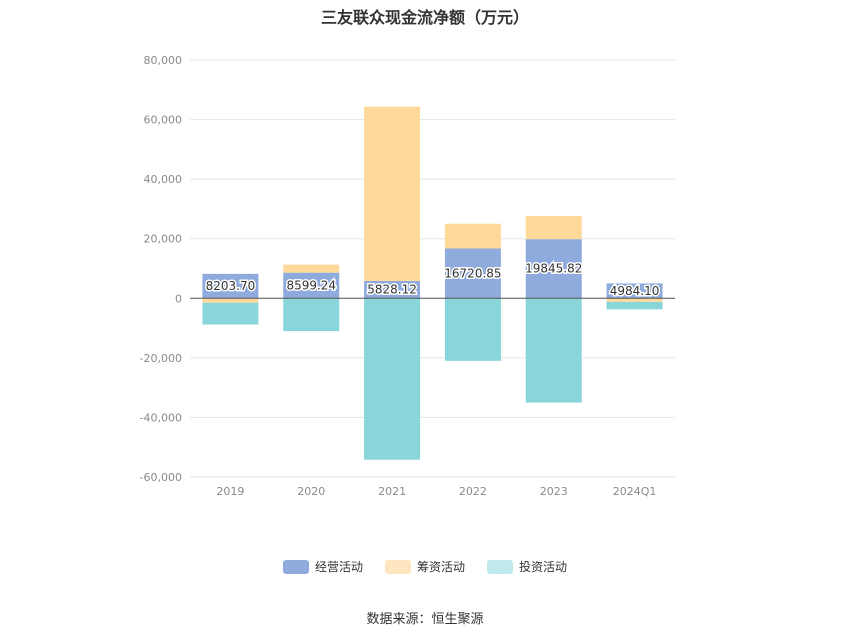  What do you see at coordinates (295, 566) in the screenshot?
I see `legend-swatch-operating` at bounding box center [295, 566].